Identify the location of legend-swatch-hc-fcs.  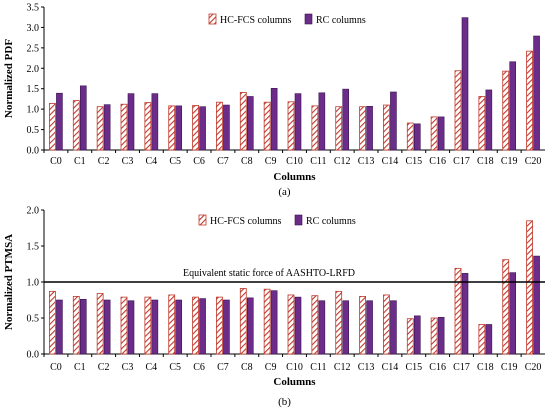
(212, 19).